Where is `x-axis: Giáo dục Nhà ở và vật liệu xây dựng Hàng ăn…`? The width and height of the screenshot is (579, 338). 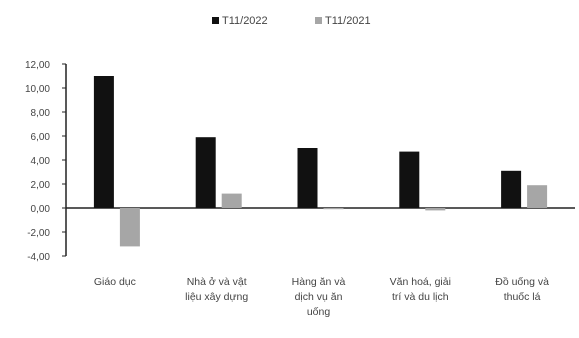
x-axis: Giáo dục Nhà ở và vật liệu xây dựng Hàng ăn… is located at coordinates (321, 297).